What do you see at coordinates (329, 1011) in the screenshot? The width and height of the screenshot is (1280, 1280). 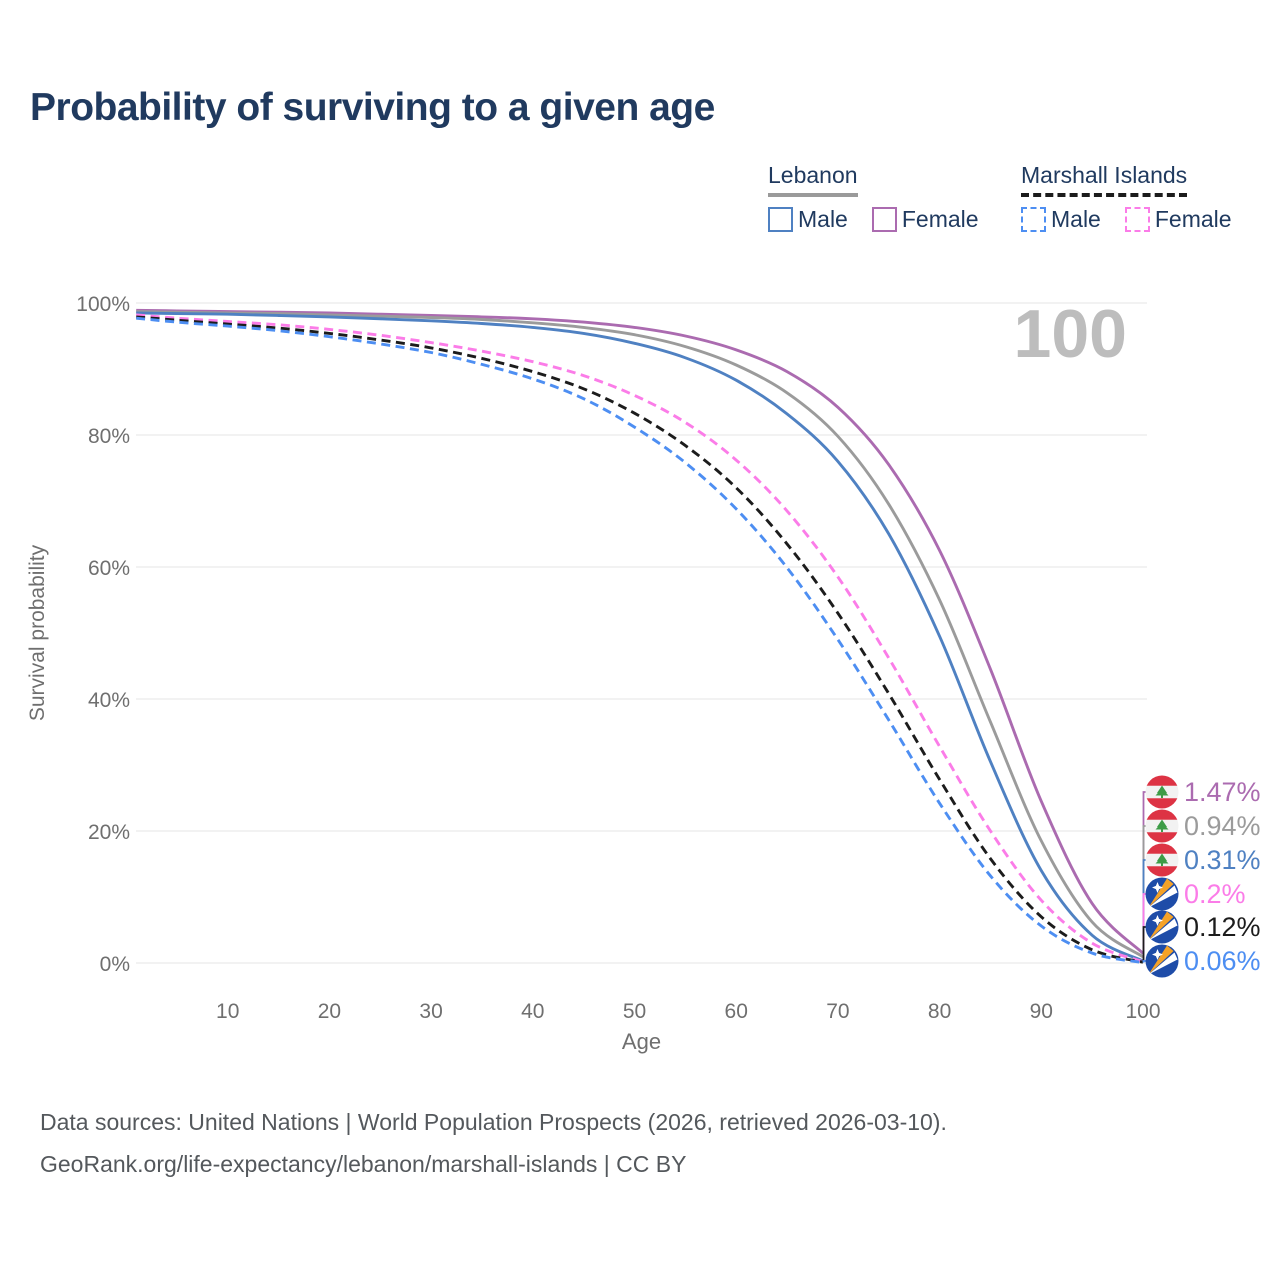 I see `x-tick-label: 20` at bounding box center [329, 1011].